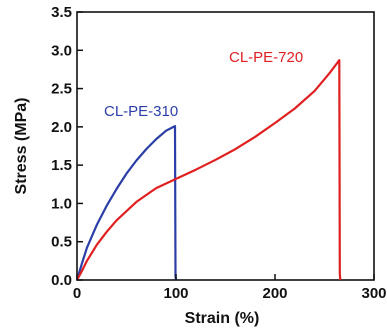  Describe the element at coordinates (61, 89) in the screenshot. I see `y-tick-label: 2.5` at that location.